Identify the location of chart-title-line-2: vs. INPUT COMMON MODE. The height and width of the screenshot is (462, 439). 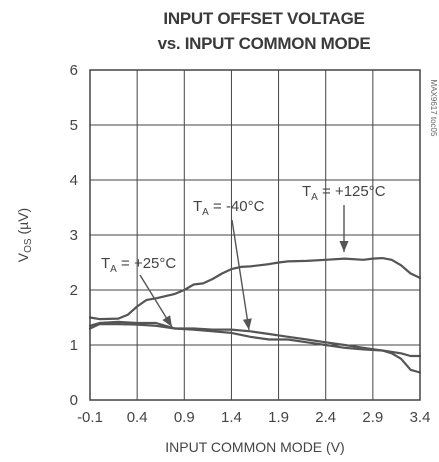
(264, 43).